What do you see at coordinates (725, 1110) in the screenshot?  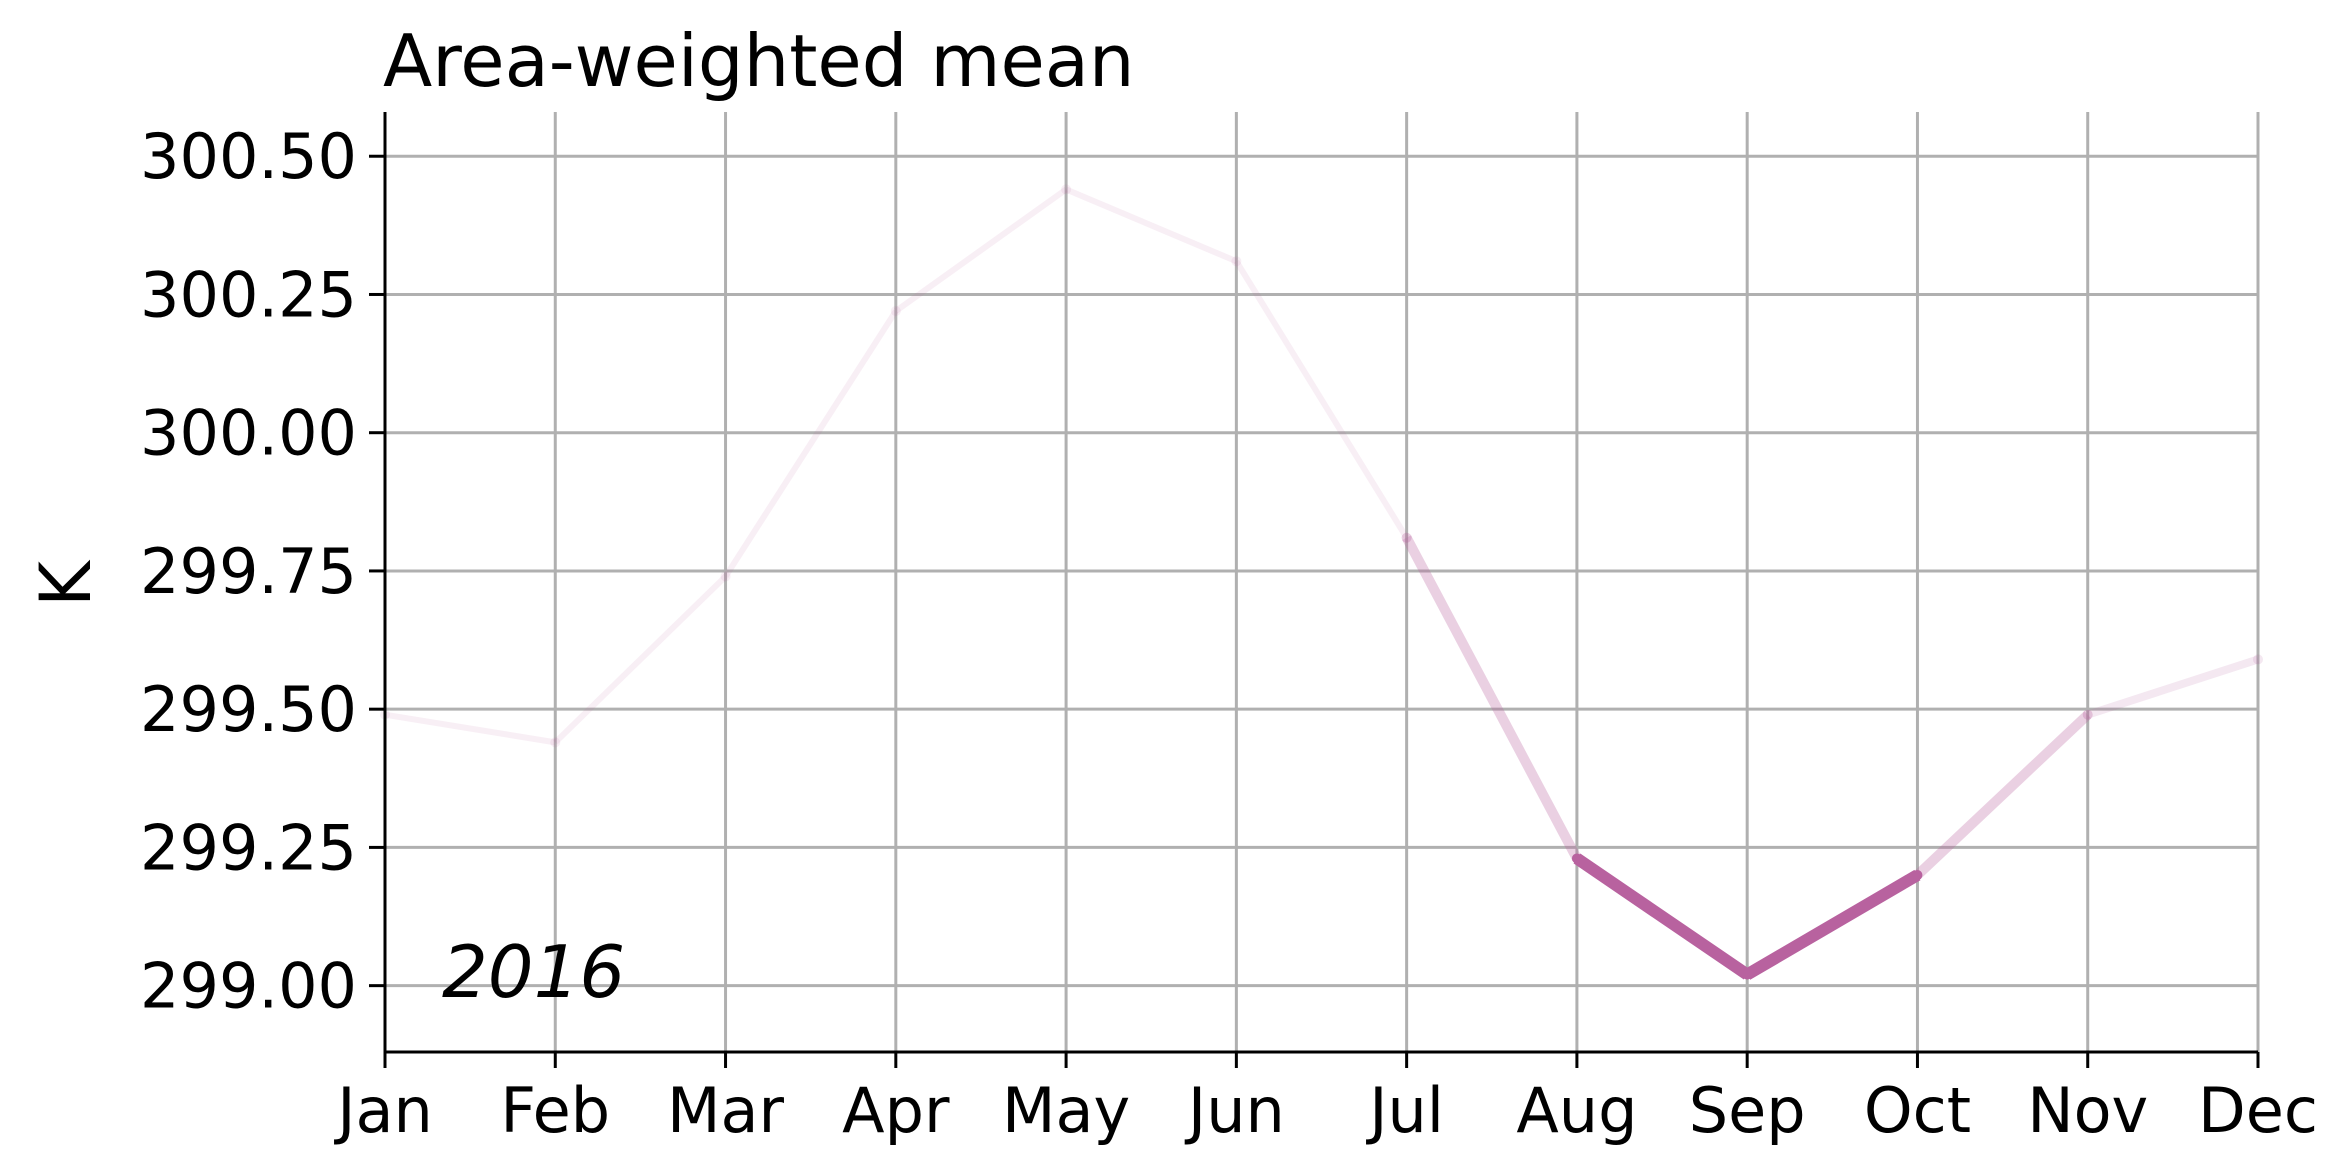 I see `x-tick-label: Mar` at bounding box center [725, 1110].